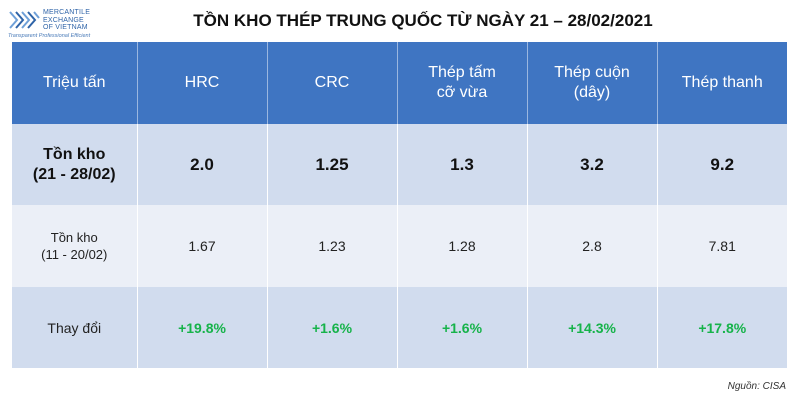 The height and width of the screenshot is (400, 800). Describe the element at coordinates (75, 83) in the screenshot. I see `header-unit: Triệu tấn` at that location.